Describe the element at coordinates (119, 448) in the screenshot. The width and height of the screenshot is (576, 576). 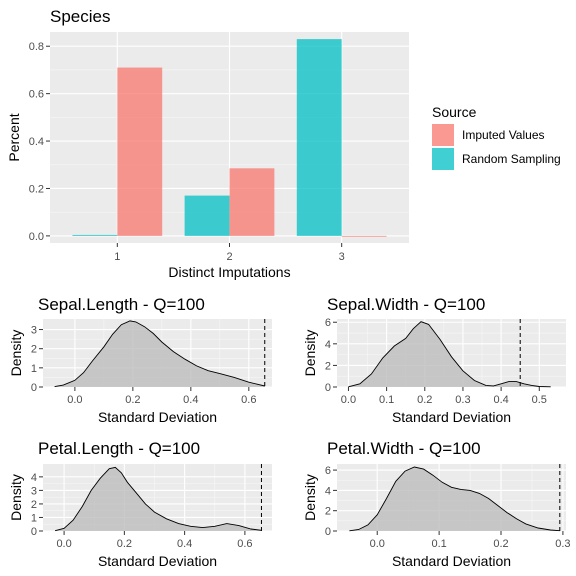
I see `chart-title: Petal.Length - Q=100` at that location.